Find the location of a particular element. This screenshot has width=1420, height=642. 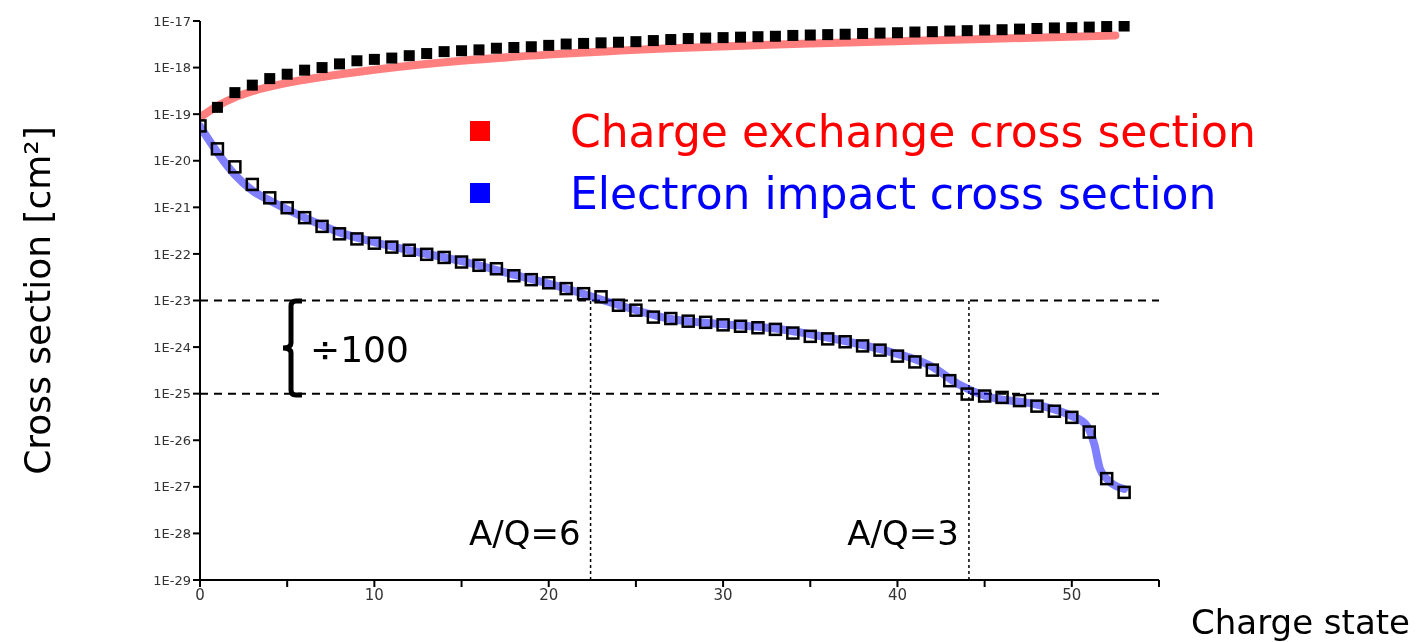

y-tick-label: 1E-21 is located at coordinates (172, 207).